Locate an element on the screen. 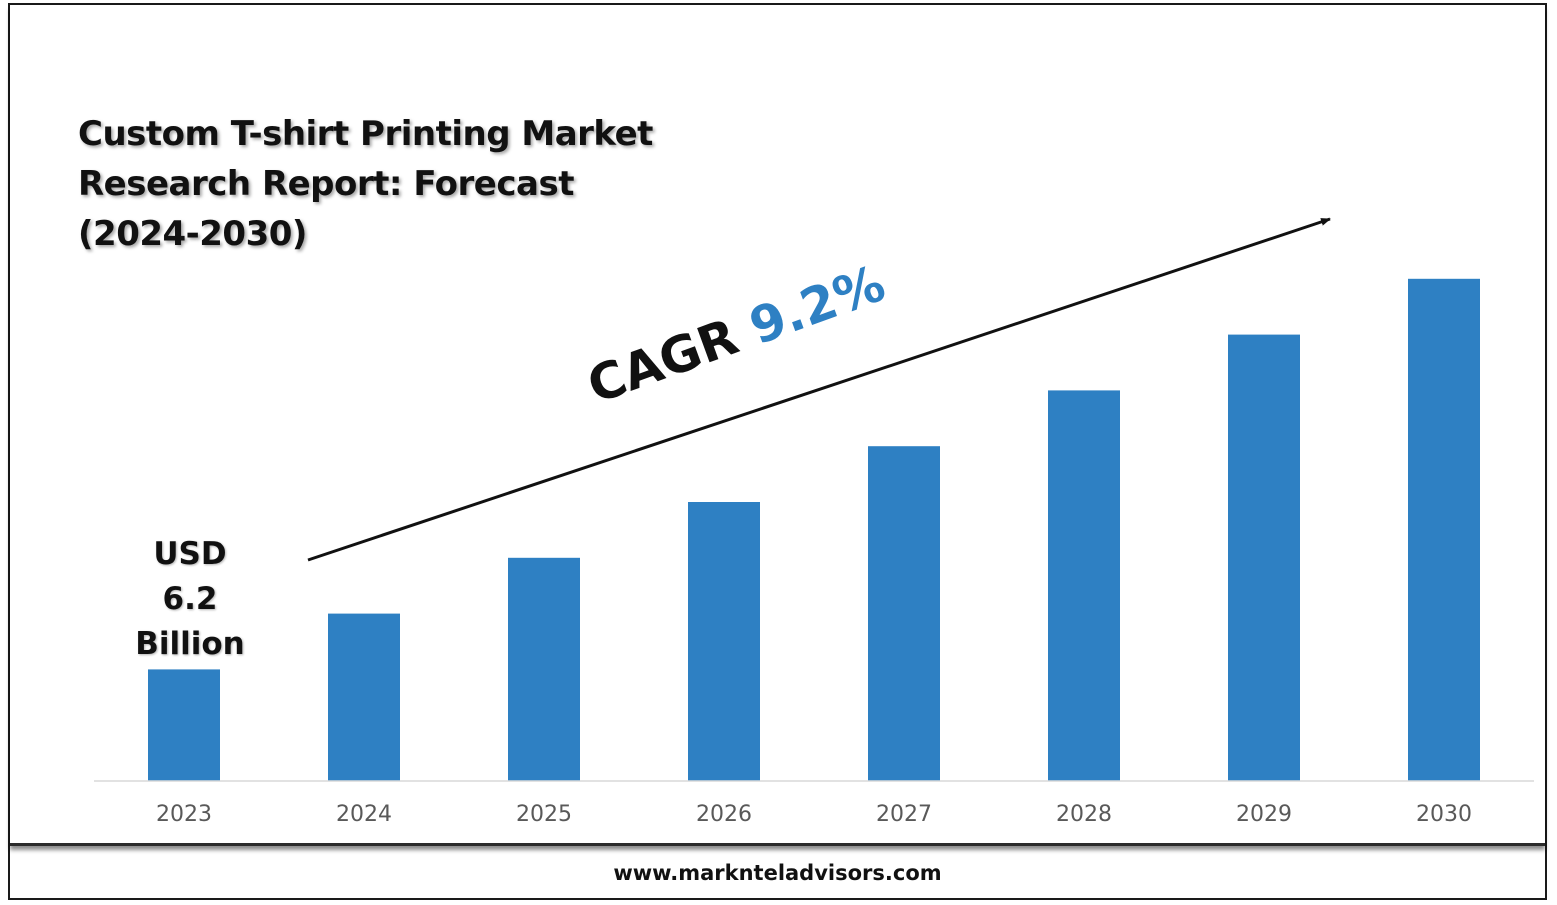  bar-2025 is located at coordinates (544, 669).